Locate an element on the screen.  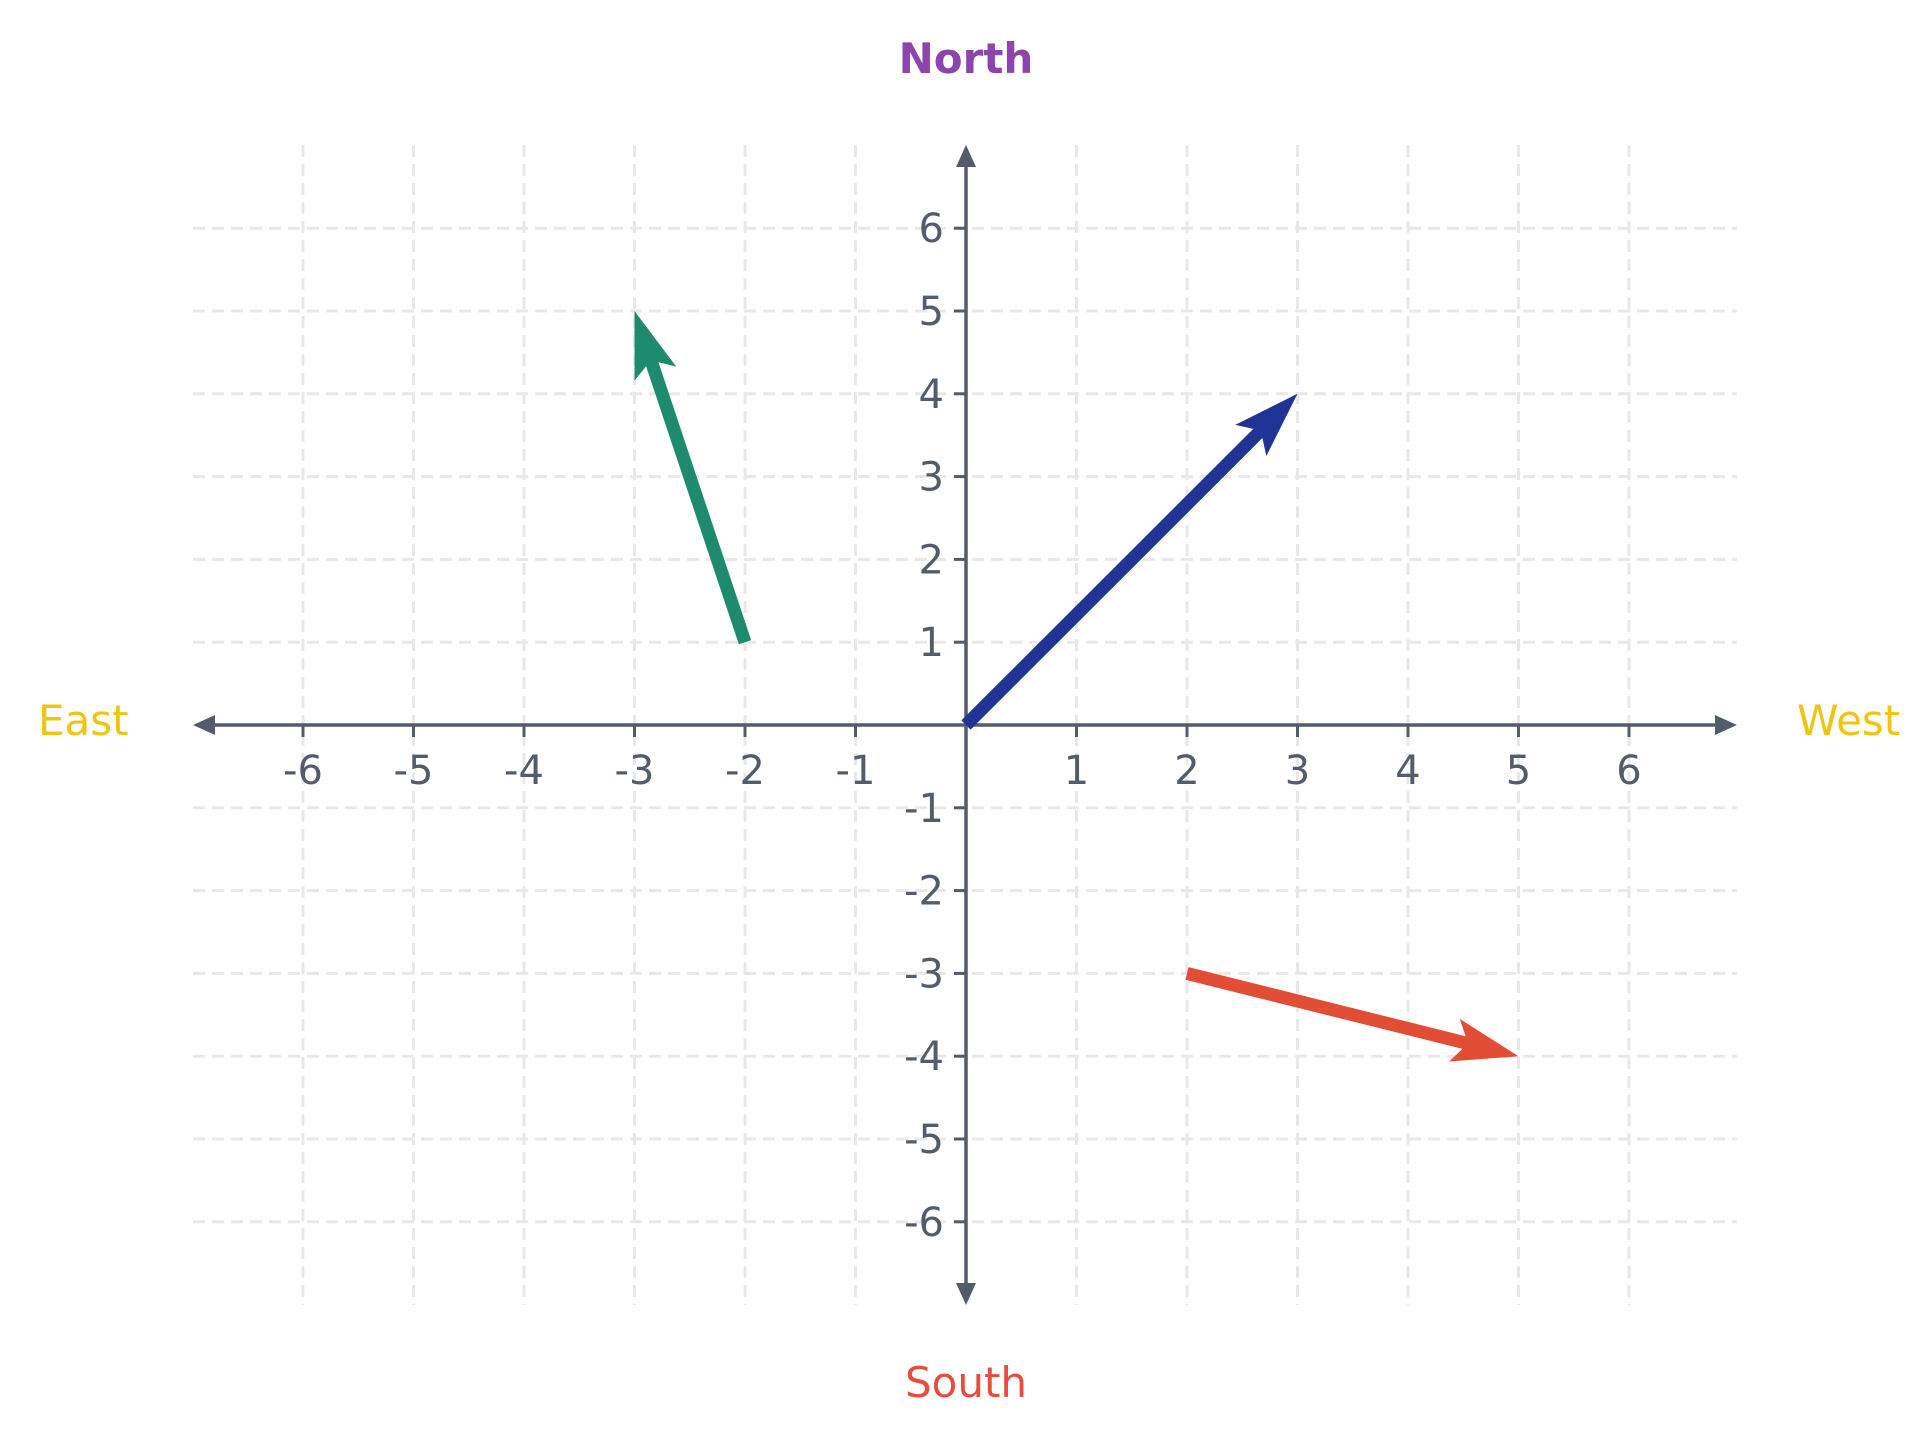
y-tick-label: -2 is located at coordinates (924, 892).